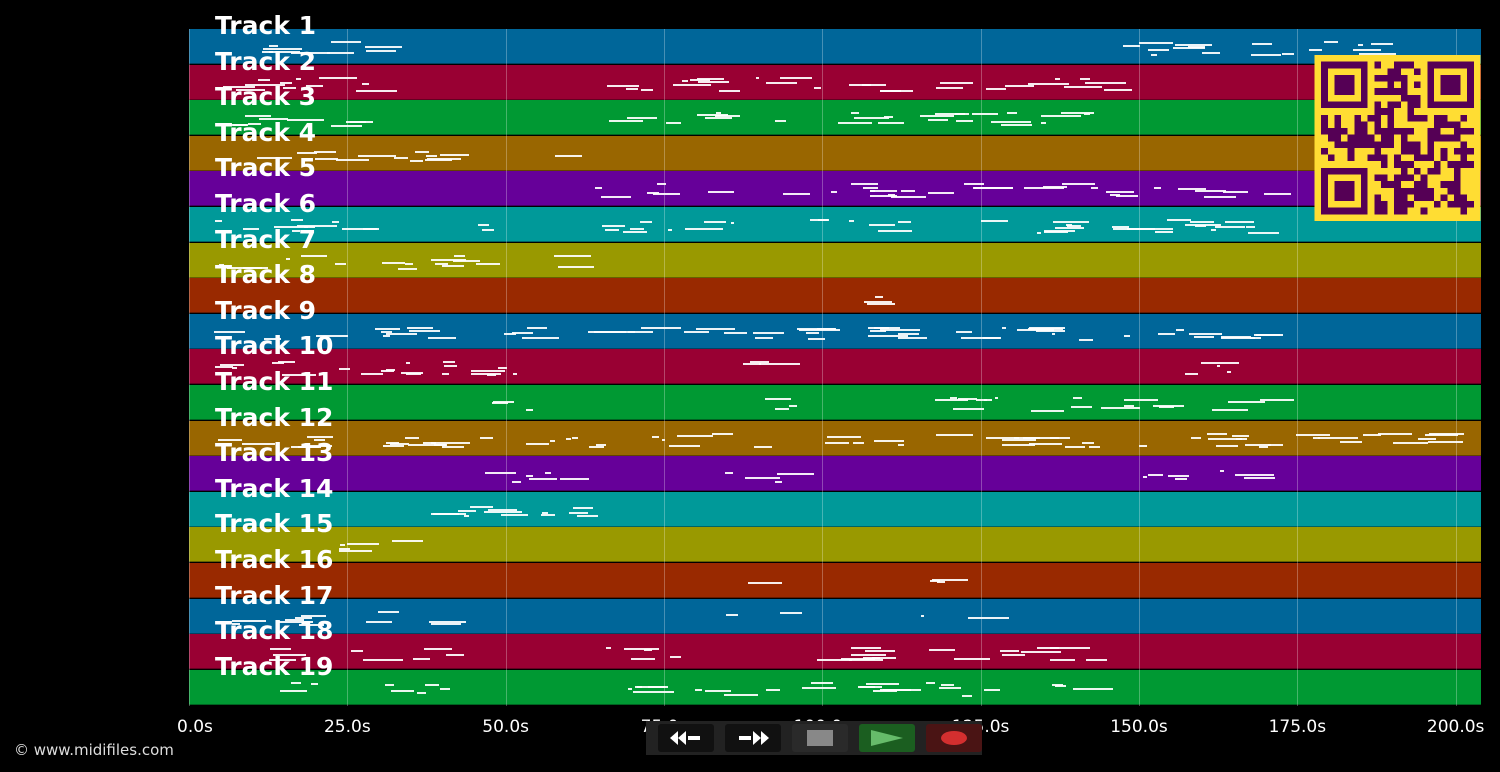 This screenshot has width=1500, height=772. Describe the element at coordinates (820, 738) in the screenshot. I see `stop-button` at that location.